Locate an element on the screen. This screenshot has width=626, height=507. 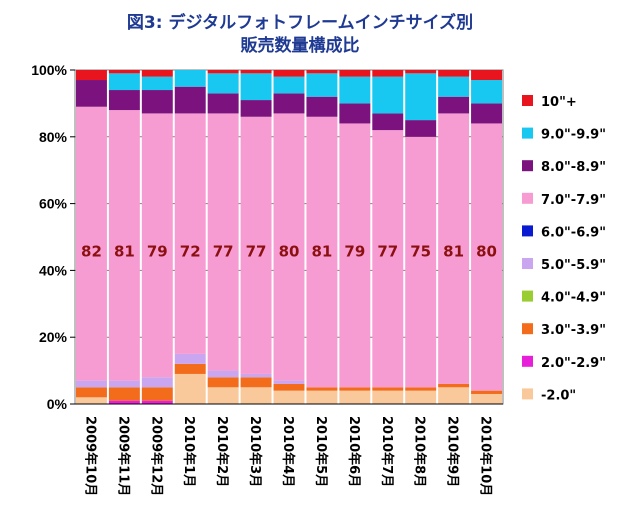
x-tick-label: 2010年1月 is located at coordinates (189, 451).